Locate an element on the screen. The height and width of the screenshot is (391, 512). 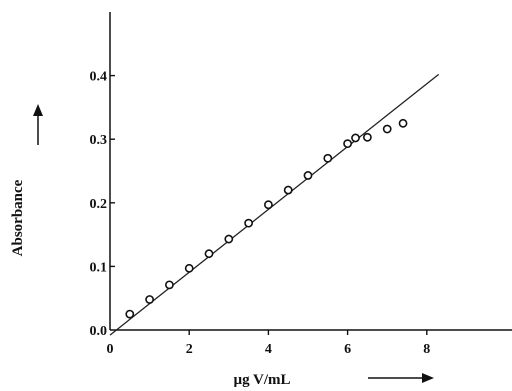
x-tick-label: 8 is located at coordinates (426, 349).